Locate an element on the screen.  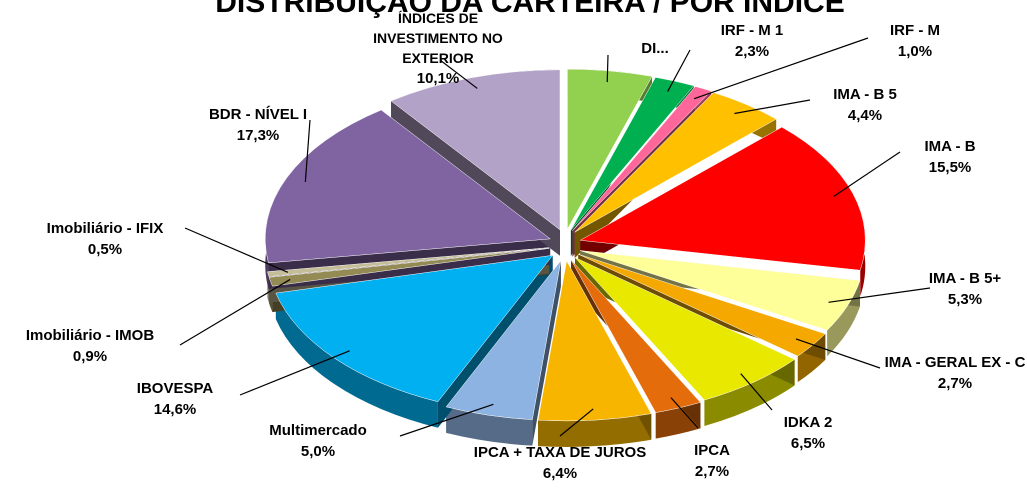
slice-value-label: 6,5% is located at coordinates (808, 443).